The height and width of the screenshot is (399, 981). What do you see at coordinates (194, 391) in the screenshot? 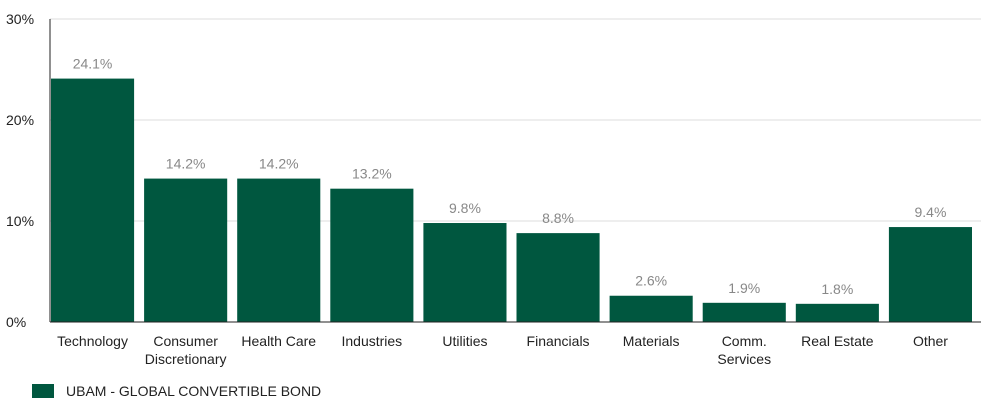
I see `legend-label: UBAM - GLOBAL CONVERTIBLE BOND` at bounding box center [194, 391].